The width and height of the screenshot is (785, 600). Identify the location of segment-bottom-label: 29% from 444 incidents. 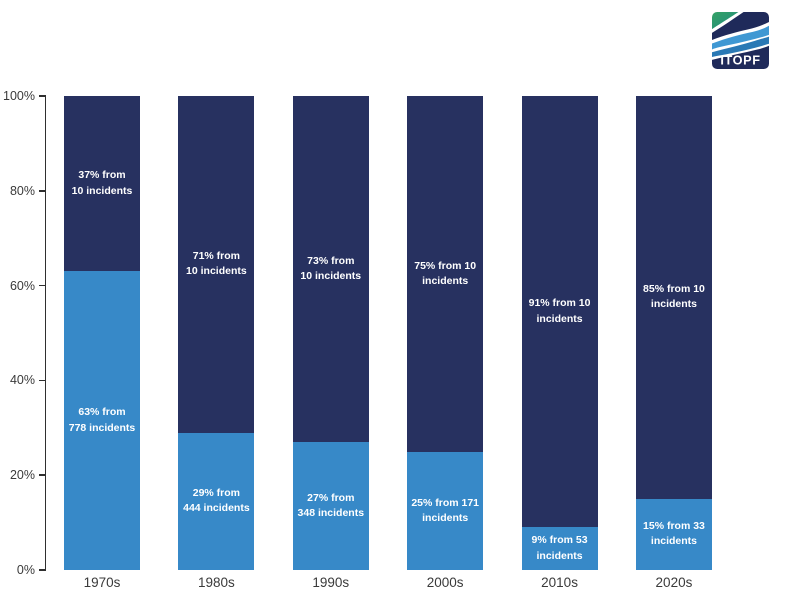
(216, 501).